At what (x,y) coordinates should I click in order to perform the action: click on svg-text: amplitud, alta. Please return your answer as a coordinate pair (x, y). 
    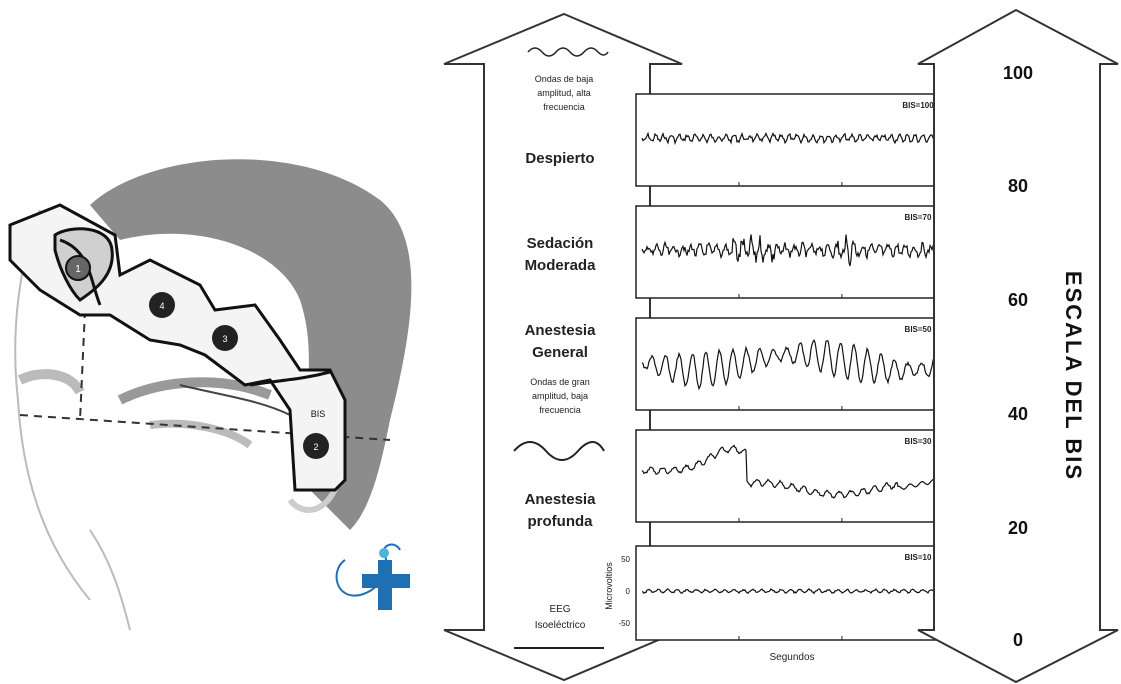
    Looking at the image, I should click on (564, 93).